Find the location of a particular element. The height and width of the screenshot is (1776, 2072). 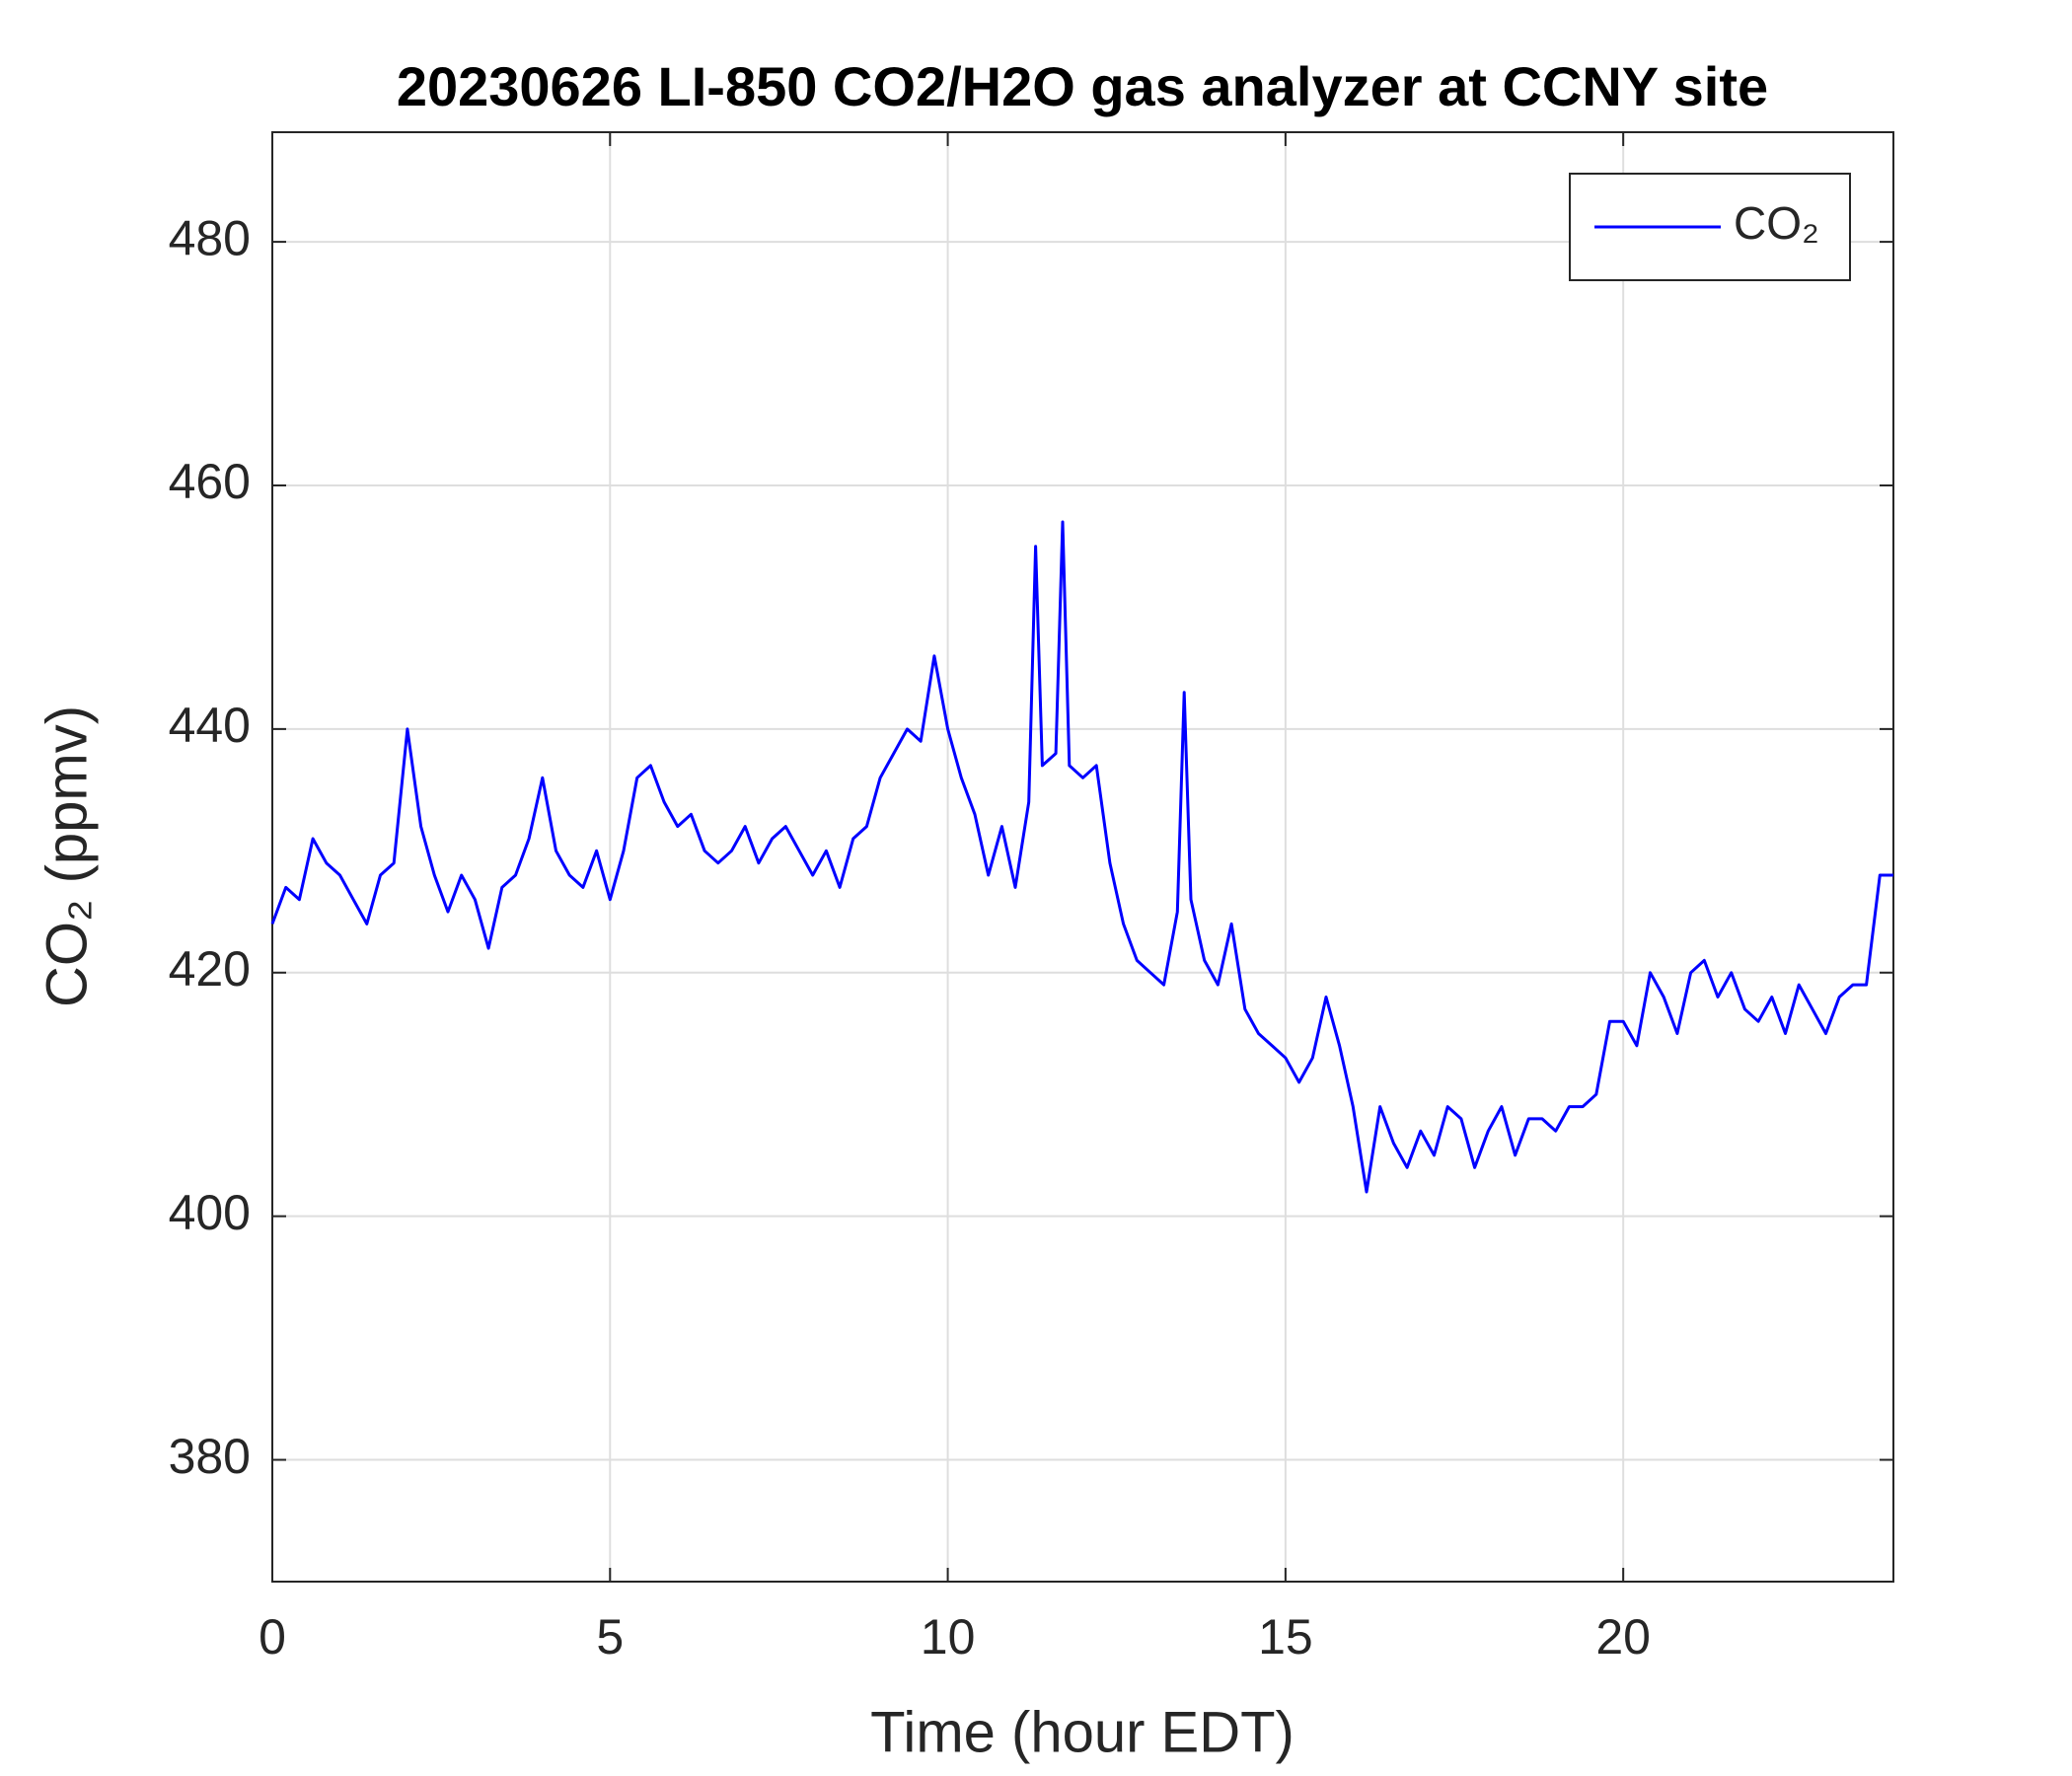

y-tick-label: 480 is located at coordinates (210, 238).